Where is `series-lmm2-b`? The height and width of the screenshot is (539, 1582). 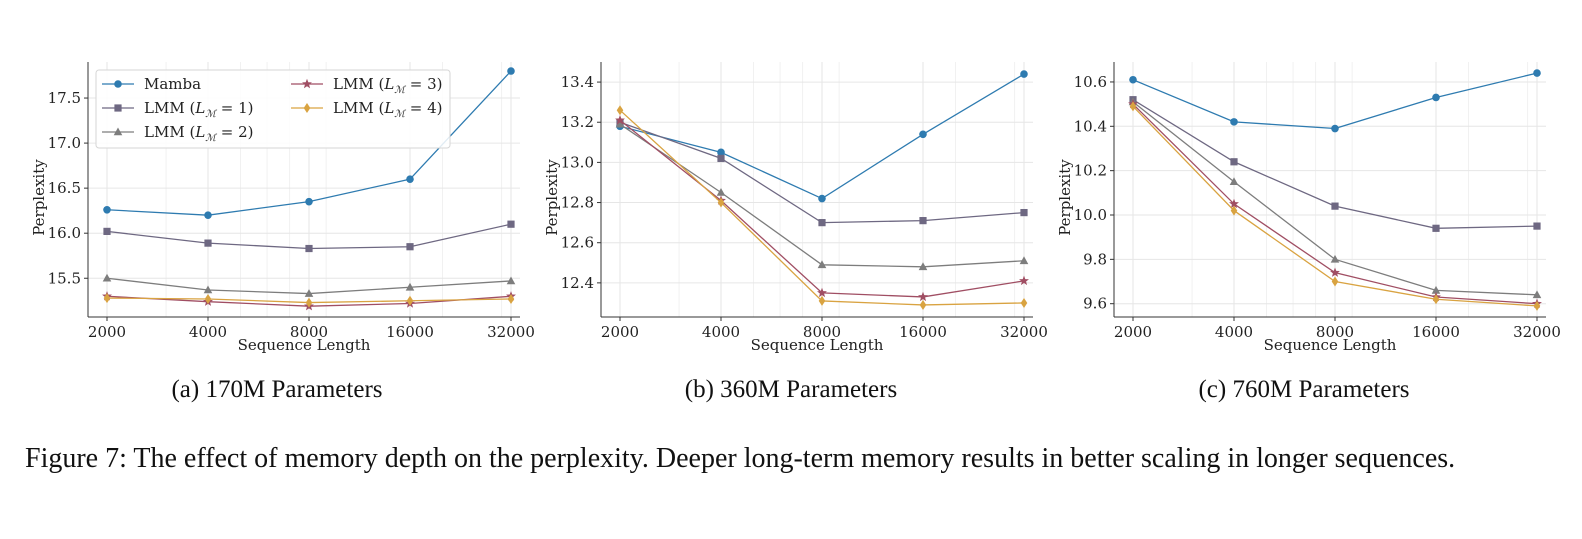
series-lmm2-b is located at coordinates (822, 195).